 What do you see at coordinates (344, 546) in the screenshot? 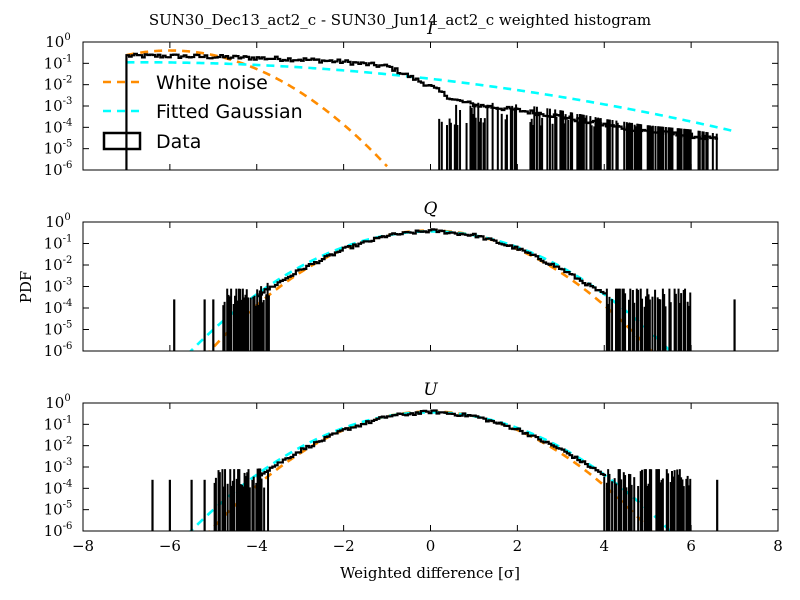
I see `x-tick-label: −2` at bounding box center [344, 546].